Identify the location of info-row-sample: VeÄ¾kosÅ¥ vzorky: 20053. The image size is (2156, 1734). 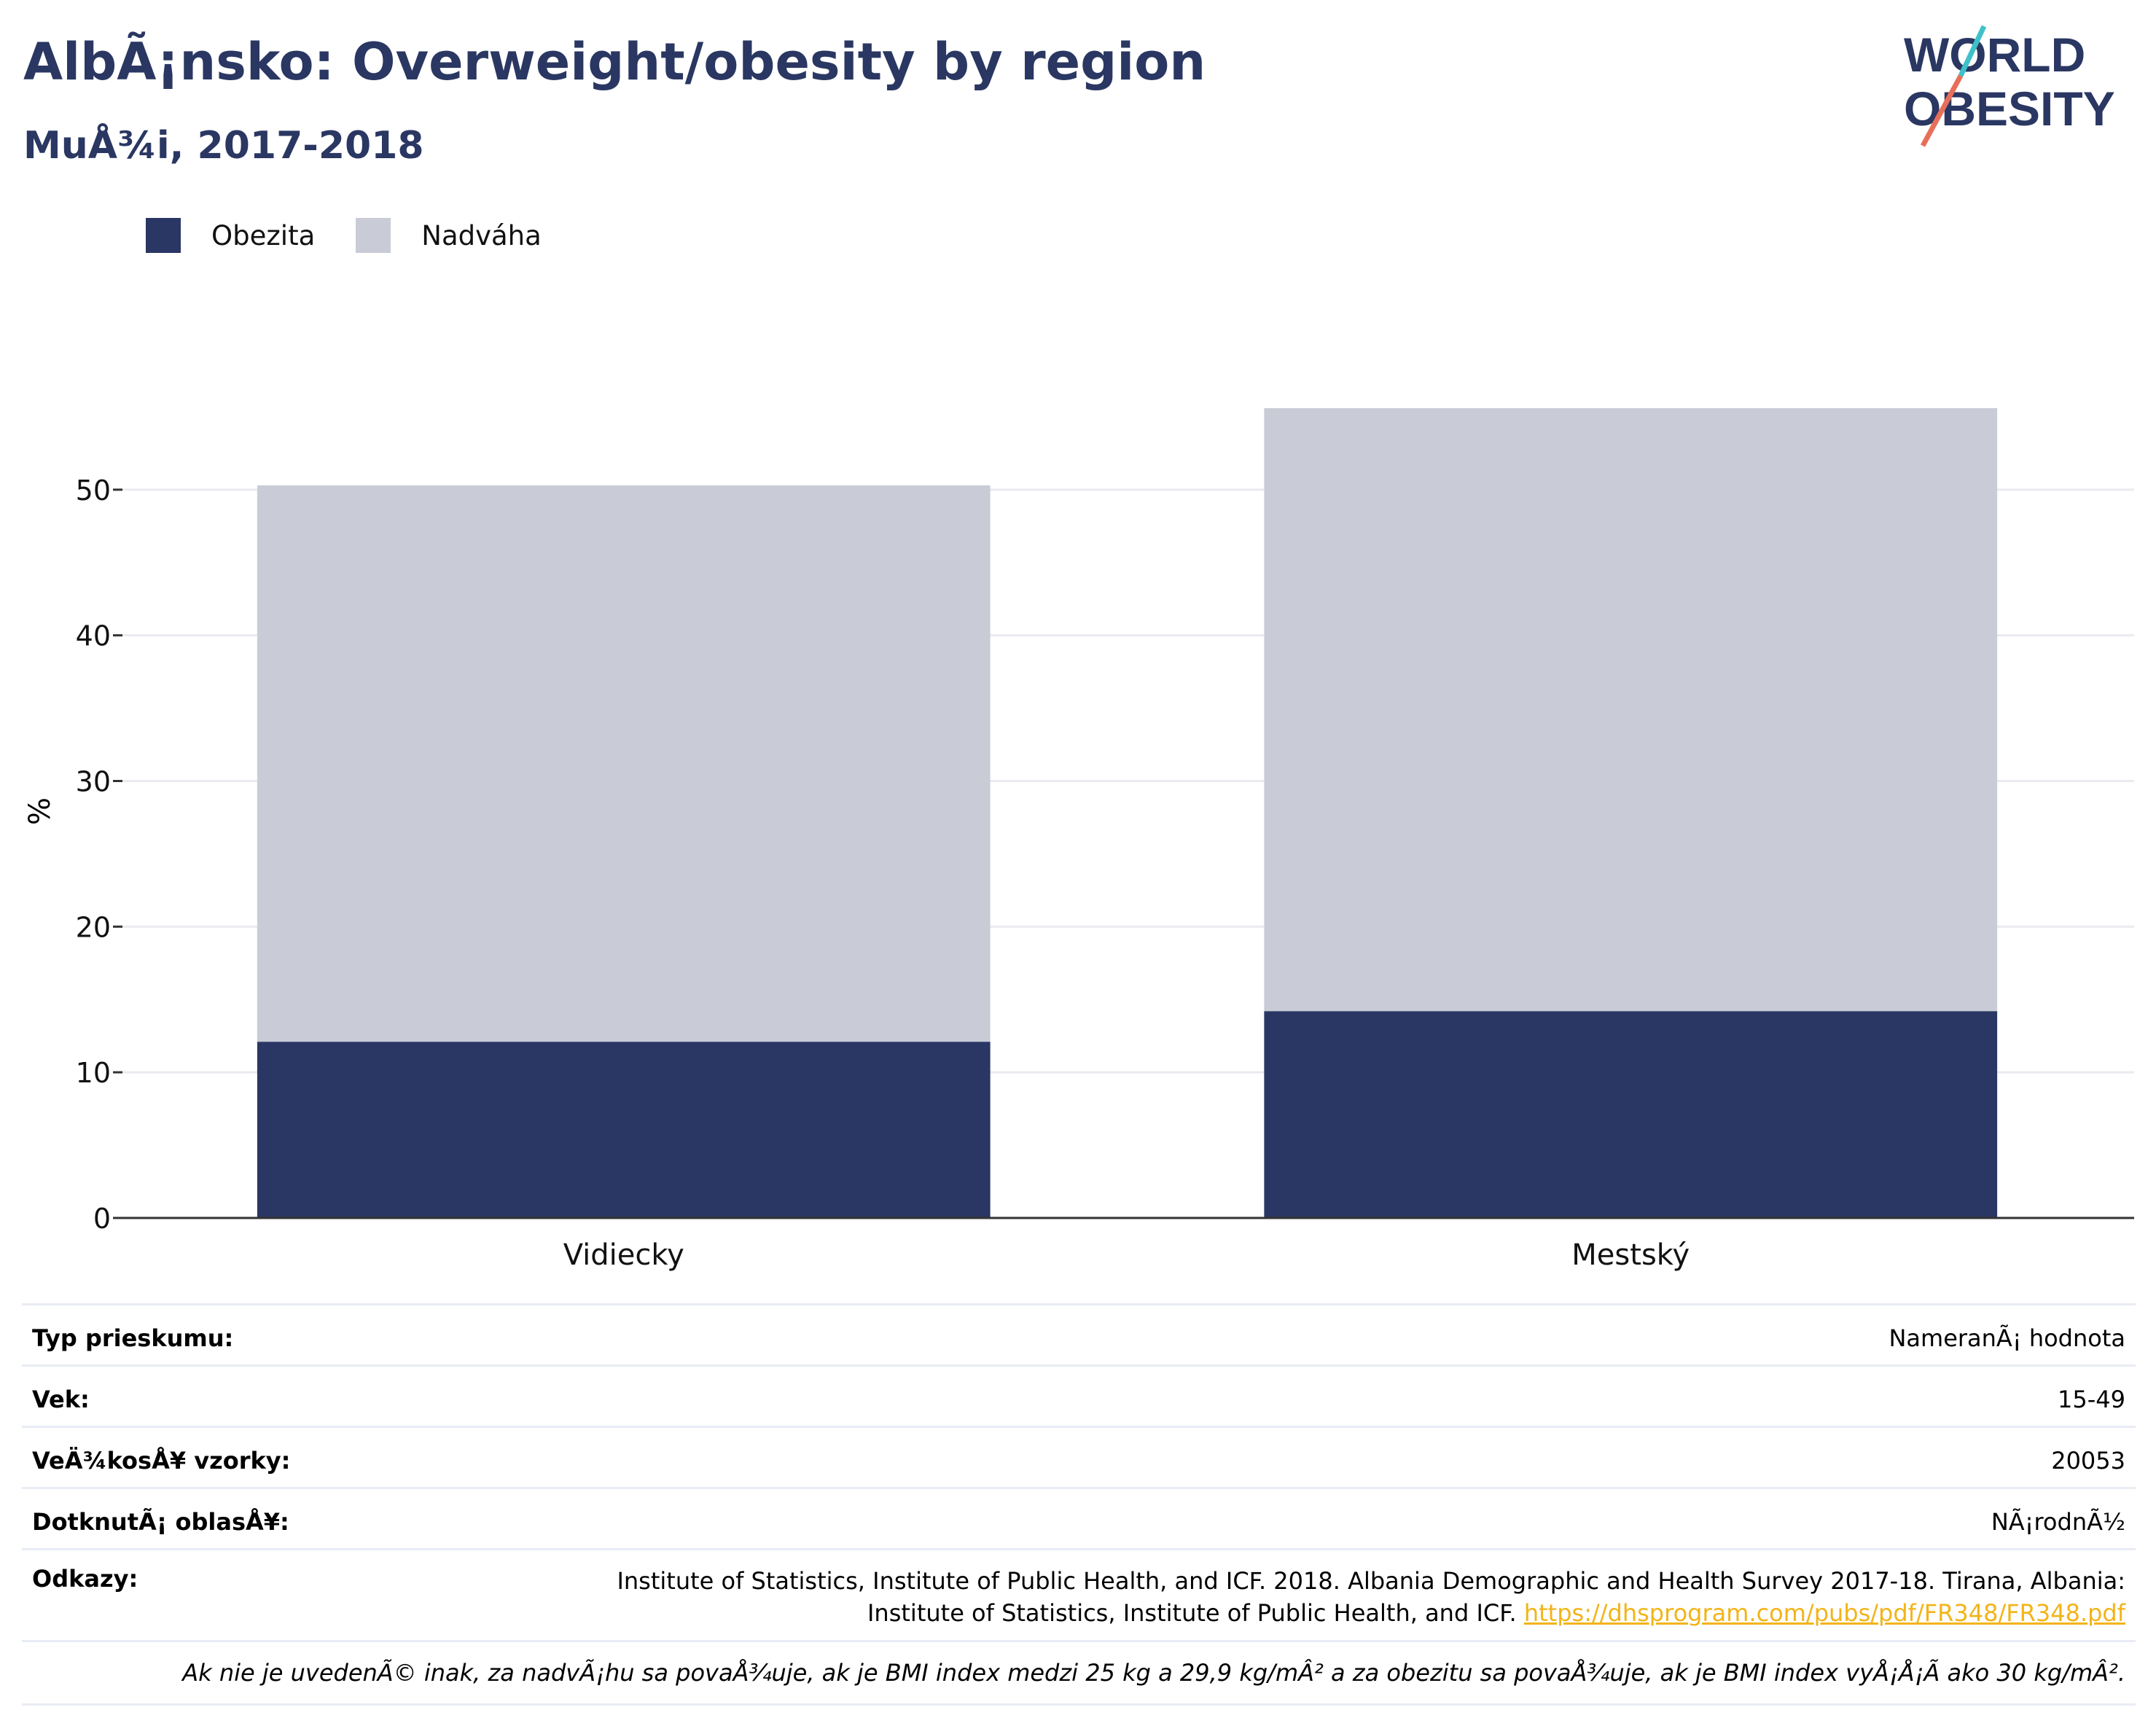
(1079, 1457).